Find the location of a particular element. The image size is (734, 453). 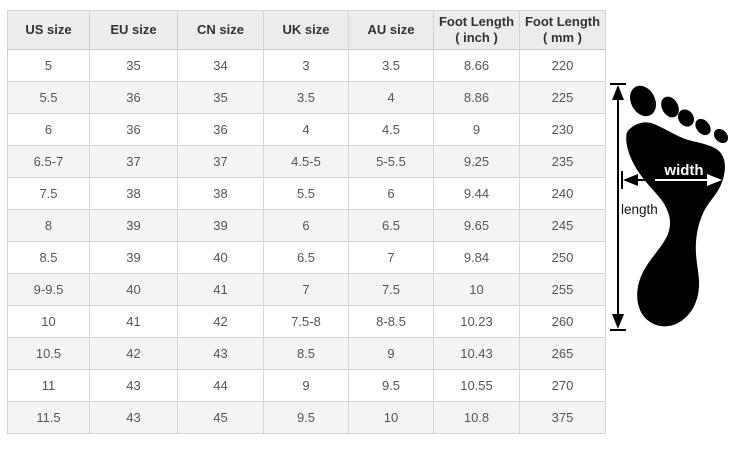

table-row: 7.5 38 38 5.5 6 9.44 240 is located at coordinates (306, 193).